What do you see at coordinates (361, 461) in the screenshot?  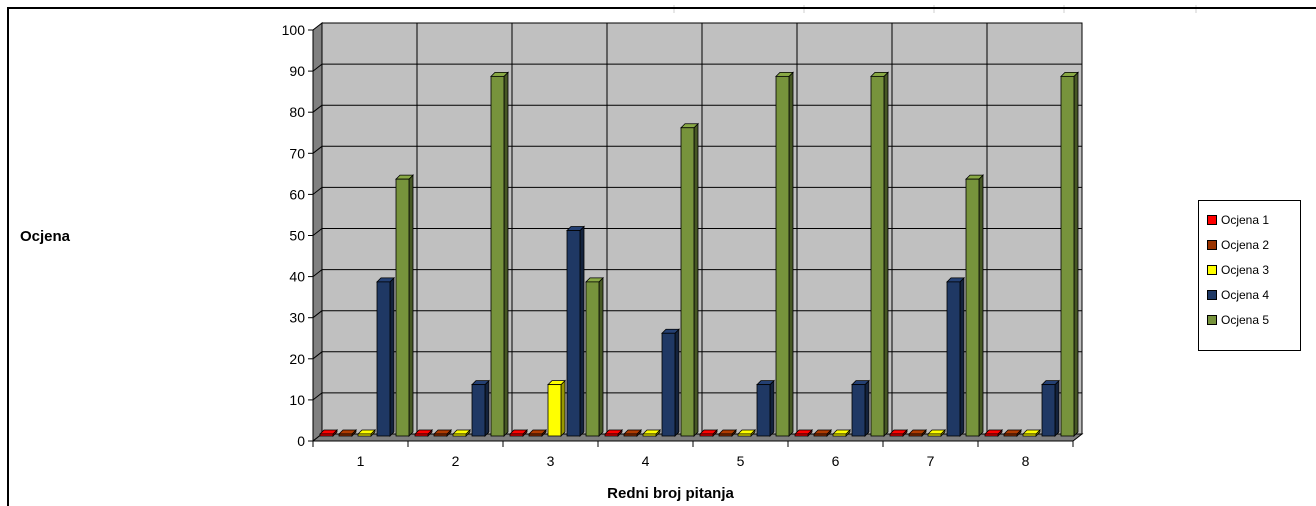 I see `x-tick-label: 1` at bounding box center [361, 461].